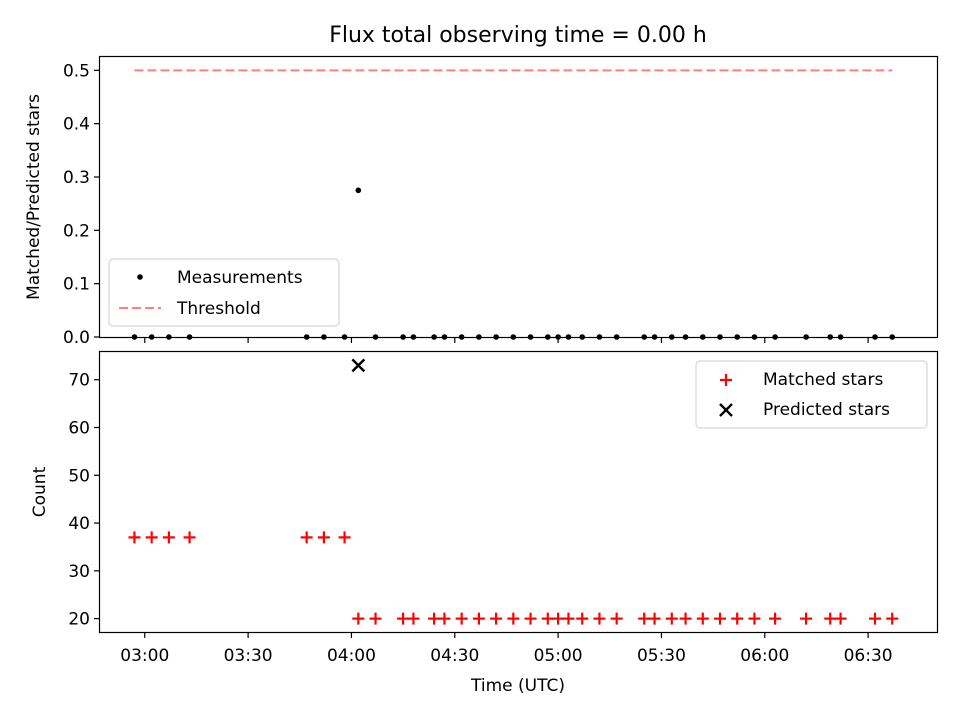  What do you see at coordinates (868, 656) in the screenshot?
I see `x-tick-label: 06:30` at bounding box center [868, 656].